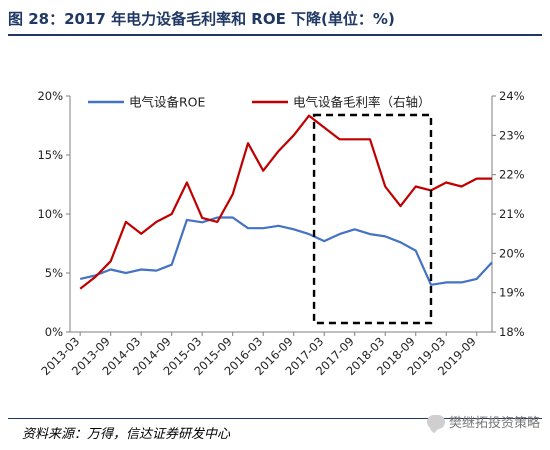  What do you see at coordinates (512, 214) in the screenshot?
I see `right-axis-tick-label: 21%` at bounding box center [512, 214].